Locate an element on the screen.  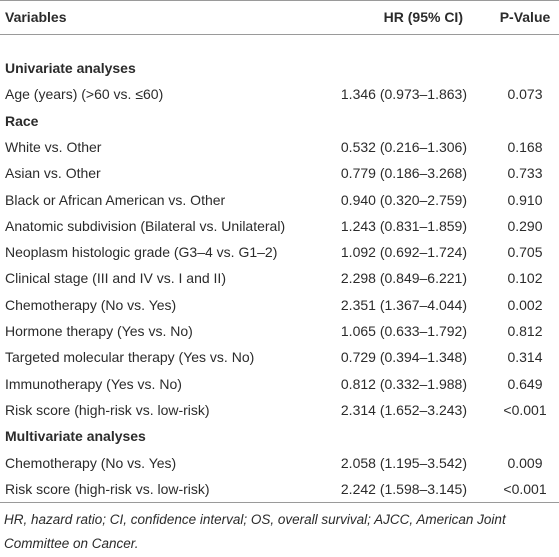
p-value: 0.649 is located at coordinates (525, 383).